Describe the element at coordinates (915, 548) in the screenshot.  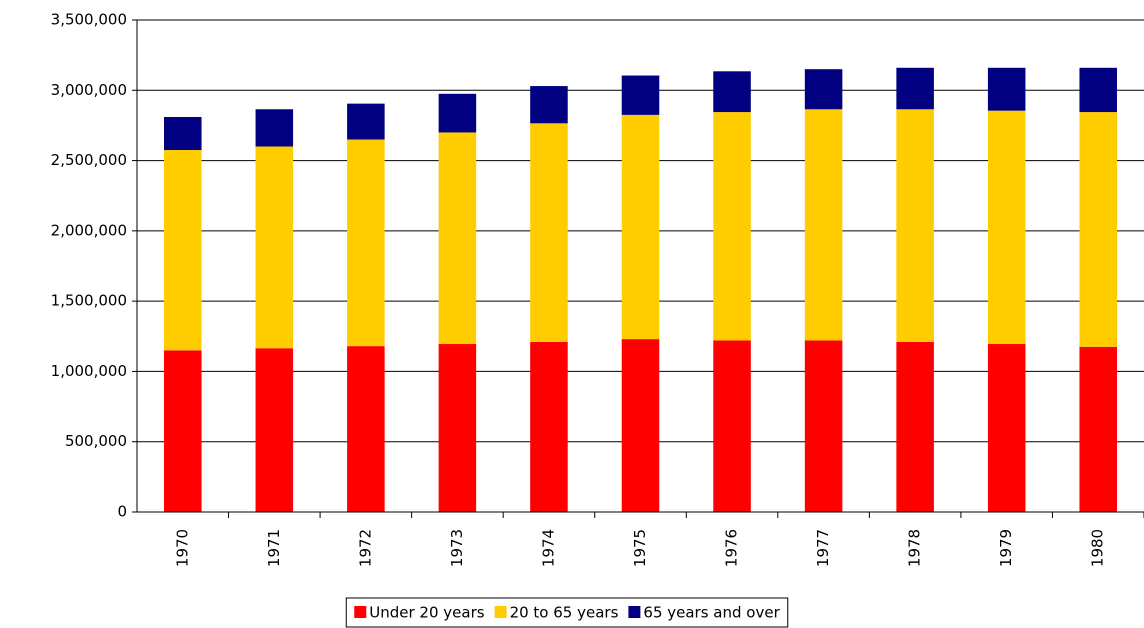
I see `x-tick-label: 1978` at that location.